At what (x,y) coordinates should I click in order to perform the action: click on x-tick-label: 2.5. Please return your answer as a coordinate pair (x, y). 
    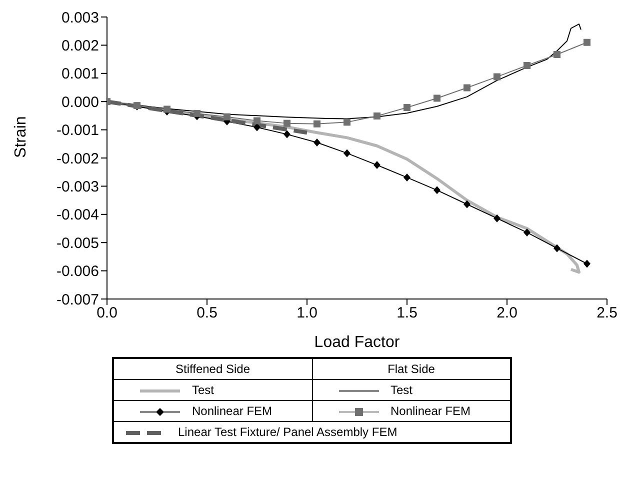
    Looking at the image, I should click on (607, 313).